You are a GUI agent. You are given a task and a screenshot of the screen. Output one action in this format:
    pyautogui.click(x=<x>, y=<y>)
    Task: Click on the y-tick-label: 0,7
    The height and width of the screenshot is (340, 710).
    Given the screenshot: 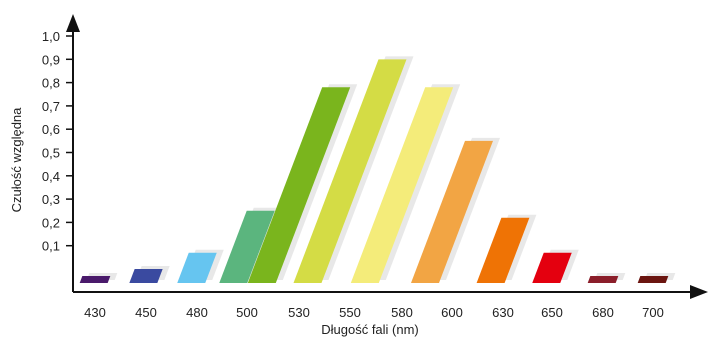 What is the action you would take?
    pyautogui.click(x=51, y=106)
    